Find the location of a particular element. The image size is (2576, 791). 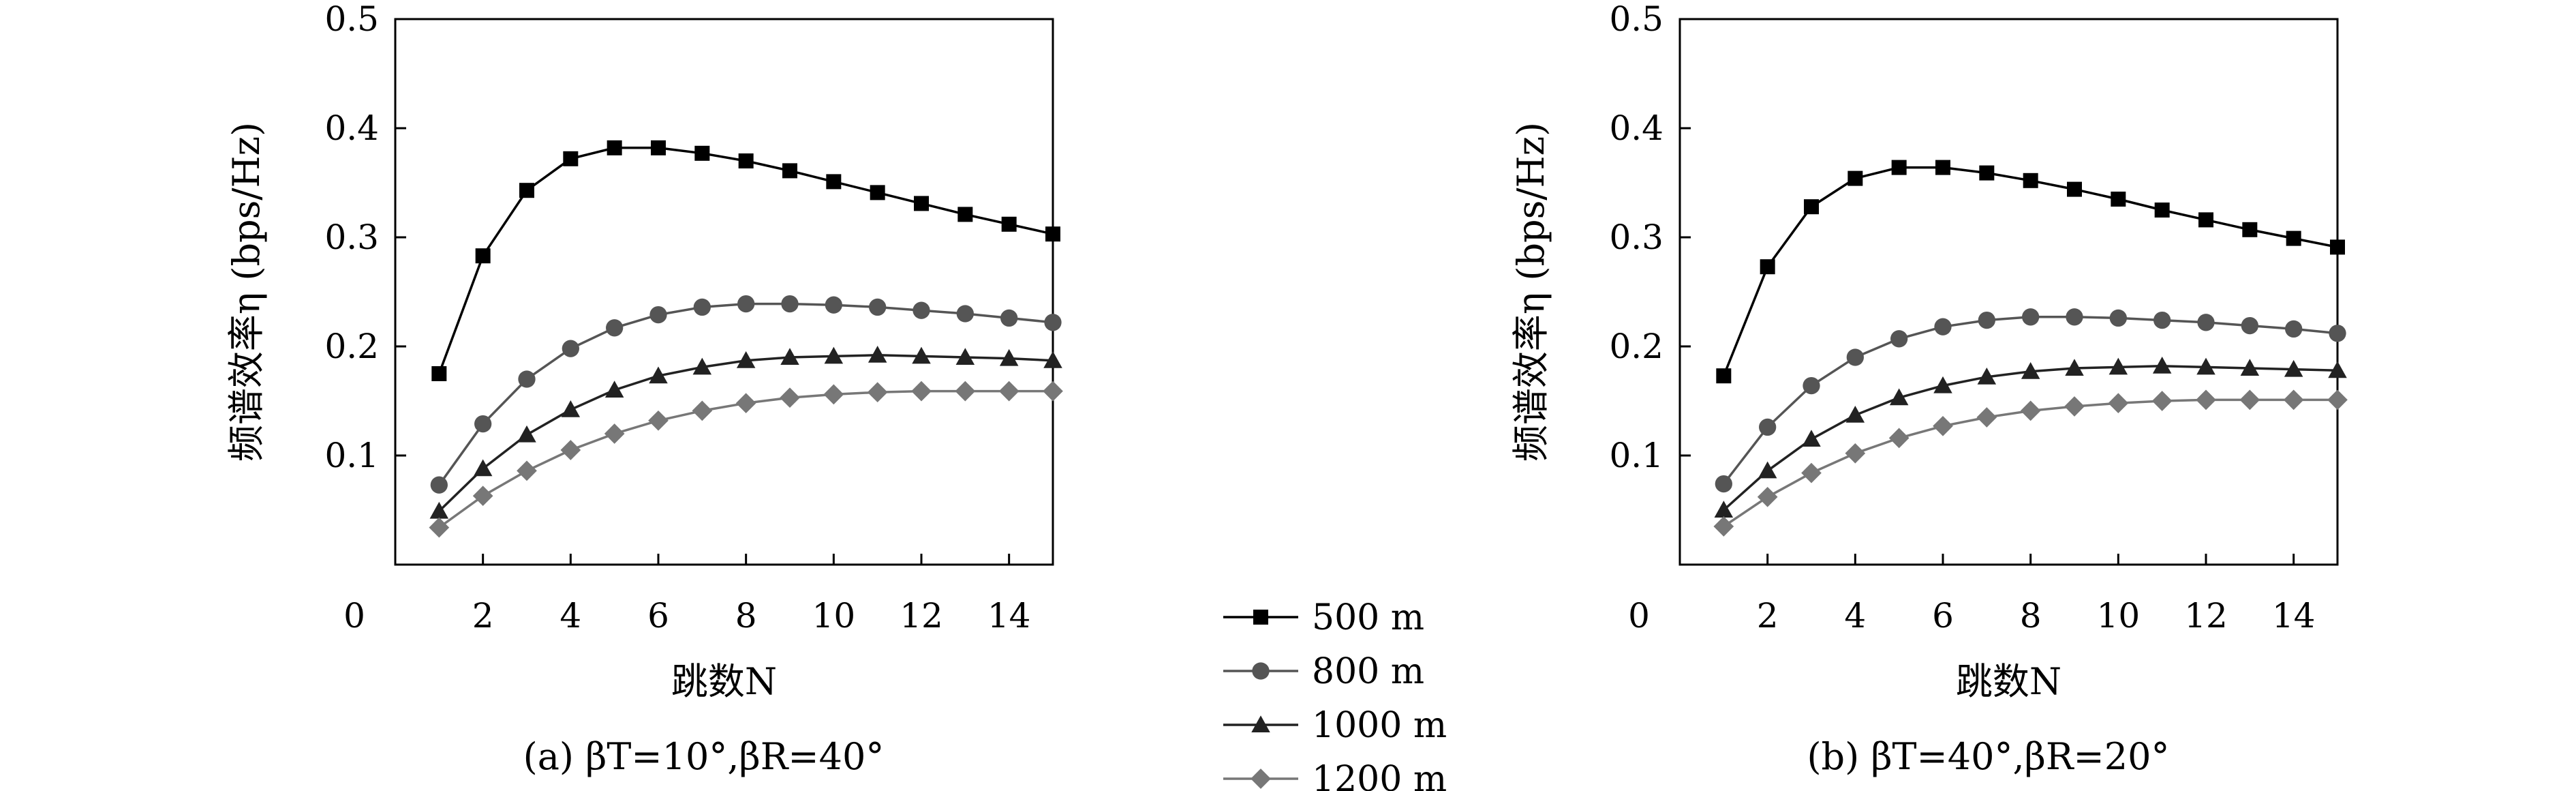

x-tick-label: 2 is located at coordinates (483, 616).